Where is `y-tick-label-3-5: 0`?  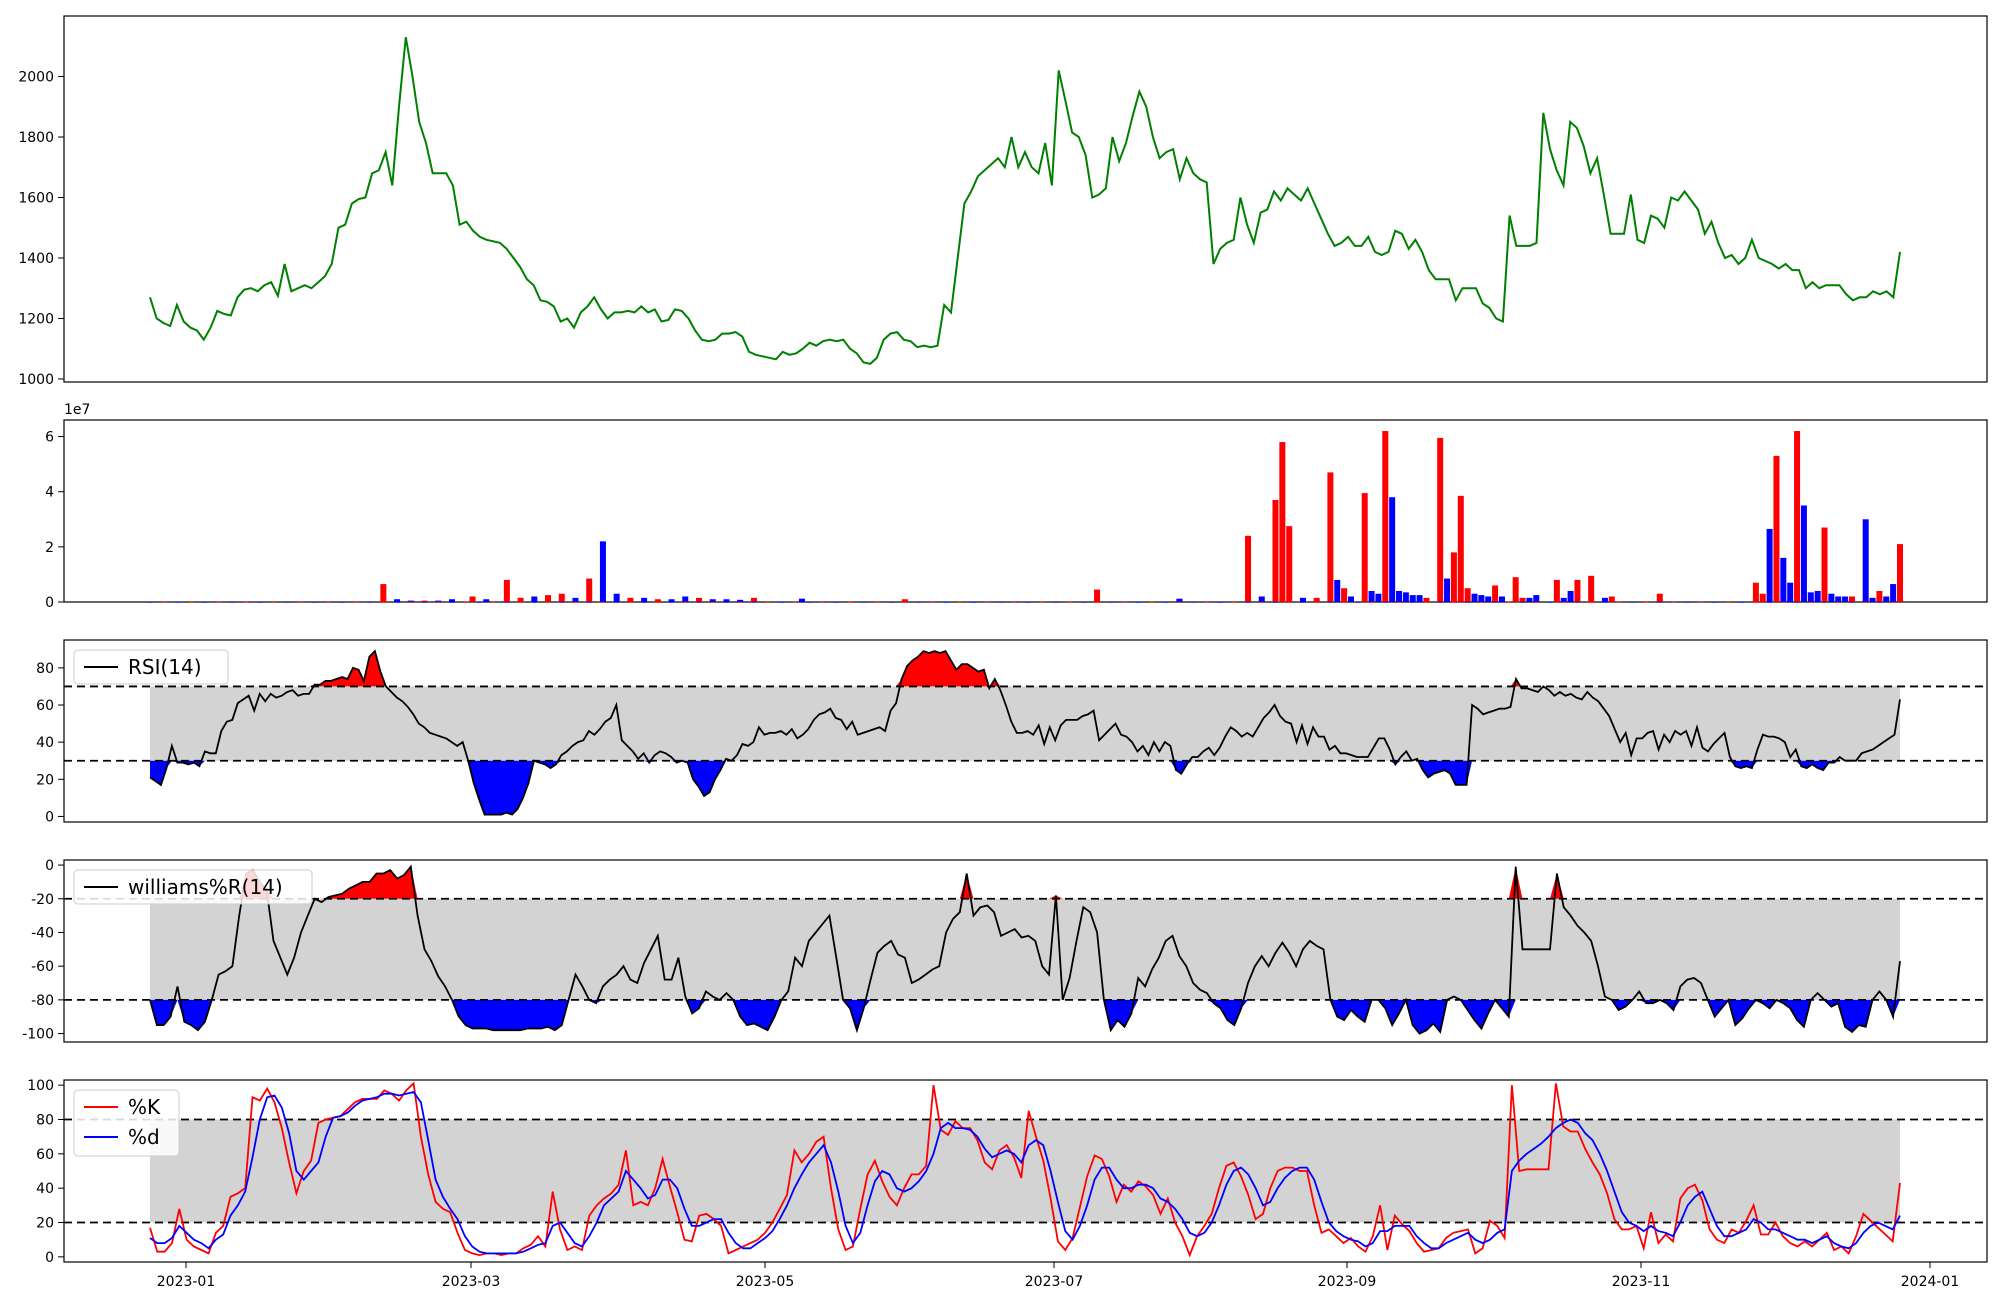
y-tick-label-3-5: 0 is located at coordinates (49, 866).